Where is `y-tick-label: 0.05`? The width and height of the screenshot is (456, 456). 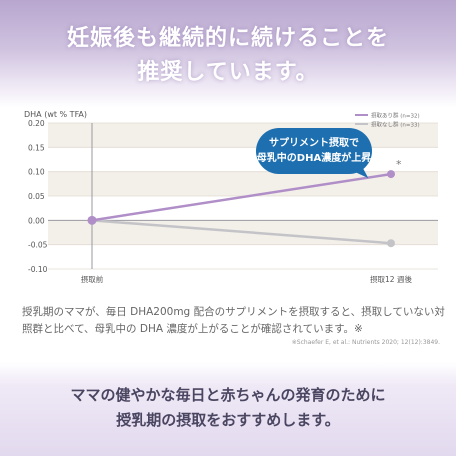 y-tick-label: 0.05 is located at coordinates (36, 196).